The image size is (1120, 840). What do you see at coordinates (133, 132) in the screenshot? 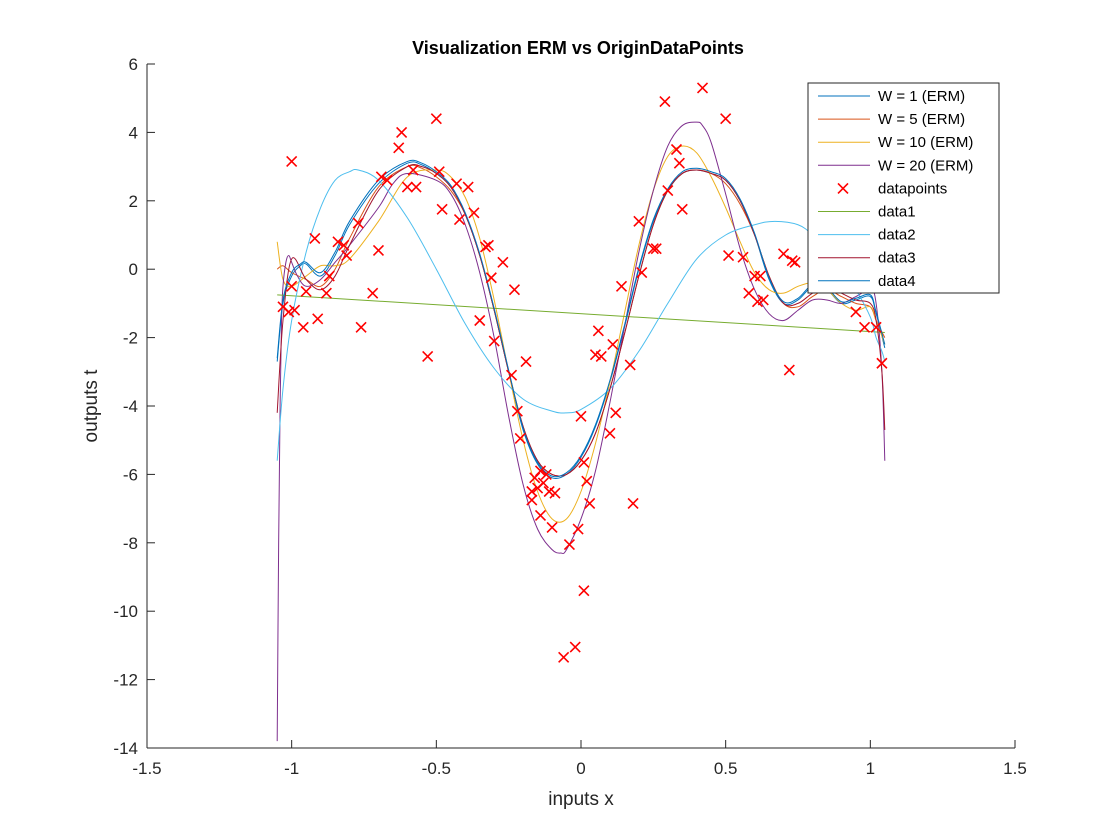
I see `y-tick-label: 4` at bounding box center [133, 132].